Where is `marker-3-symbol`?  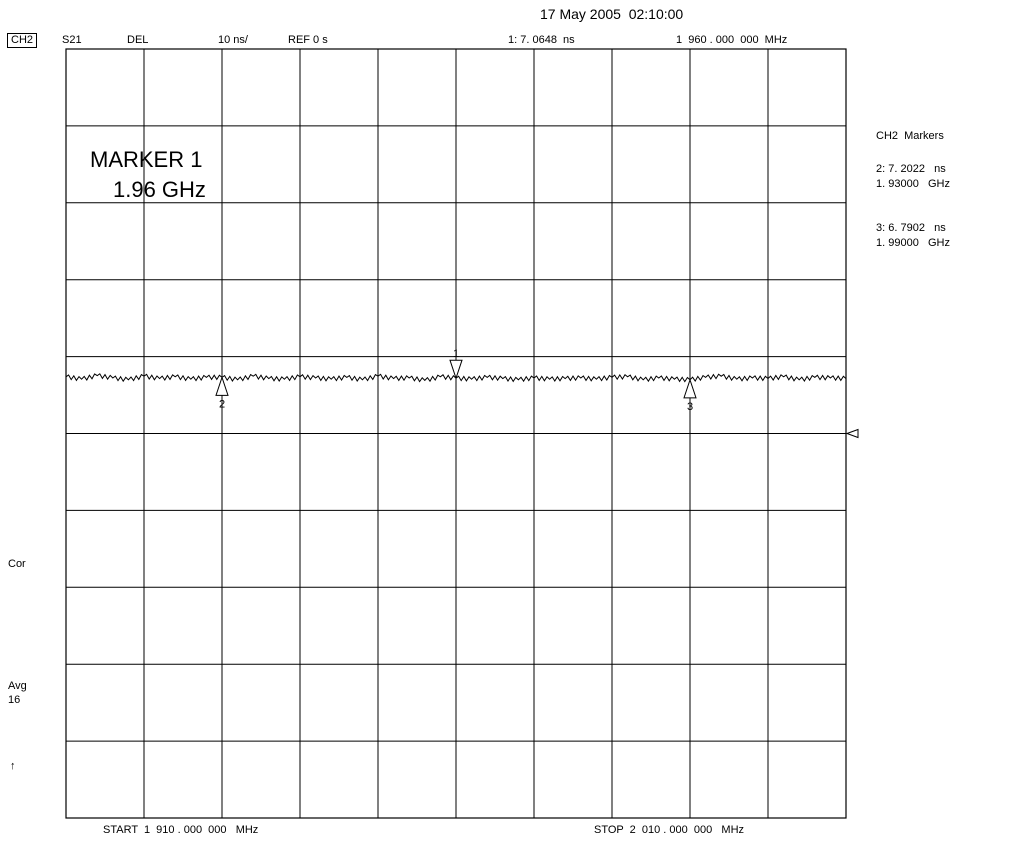 marker-3-symbol is located at coordinates (690, 388).